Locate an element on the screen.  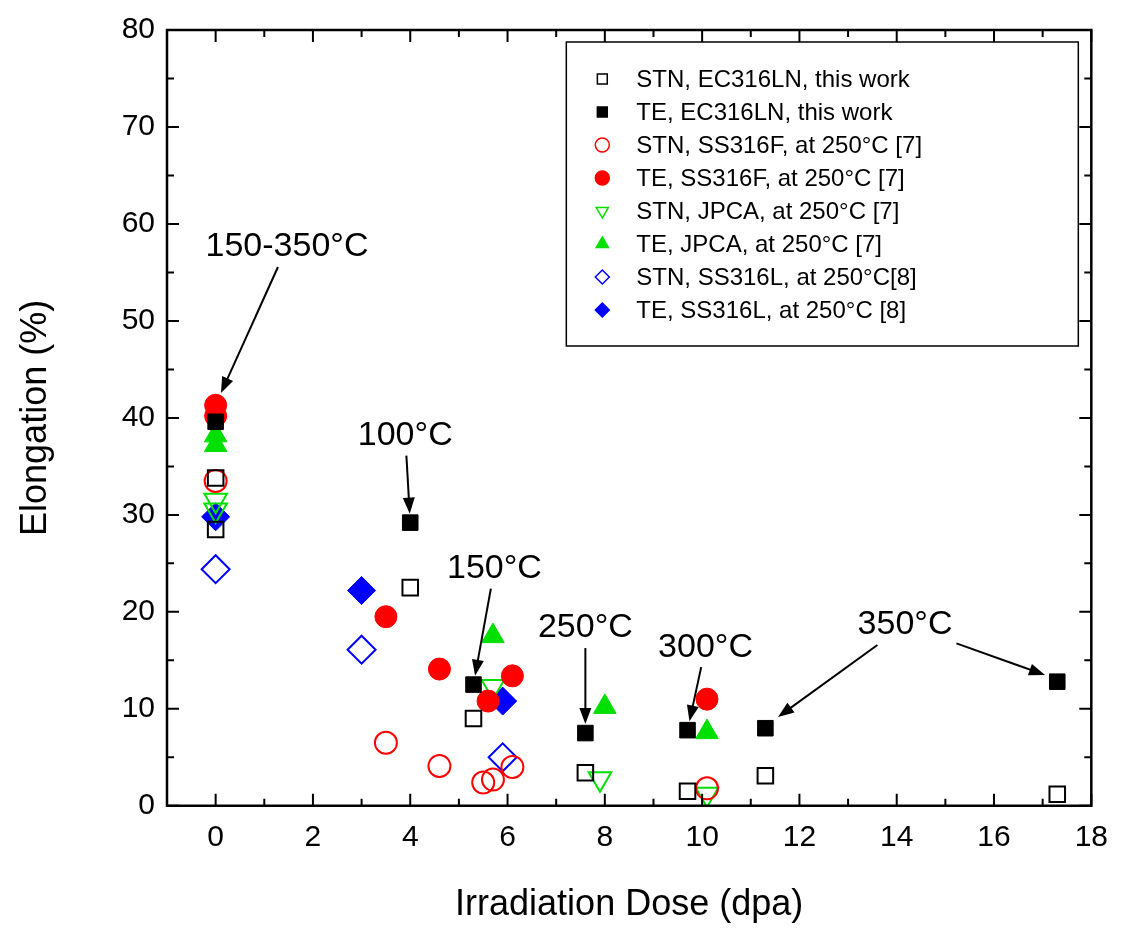
x-tick-label: 8 is located at coordinates (605, 836).